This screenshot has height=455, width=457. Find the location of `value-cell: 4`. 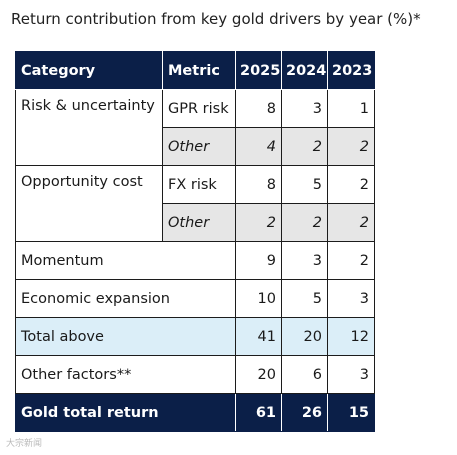

value-cell: 4 is located at coordinates (258, 146).